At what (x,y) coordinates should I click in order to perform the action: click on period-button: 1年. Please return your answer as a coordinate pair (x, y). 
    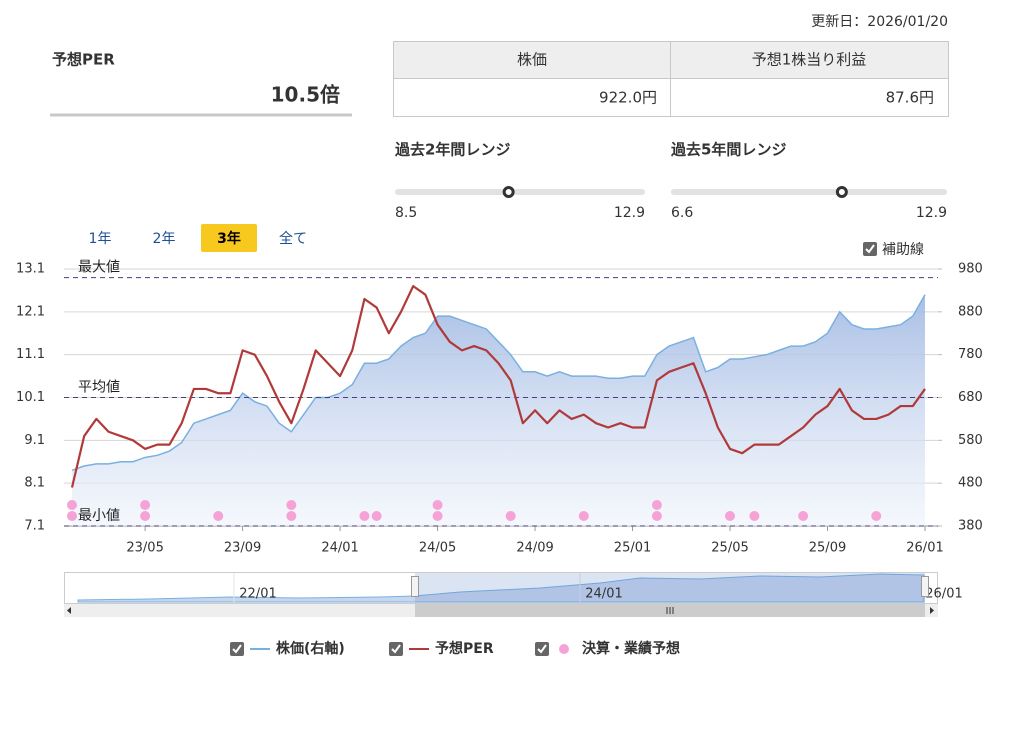
    Looking at the image, I should click on (100, 239).